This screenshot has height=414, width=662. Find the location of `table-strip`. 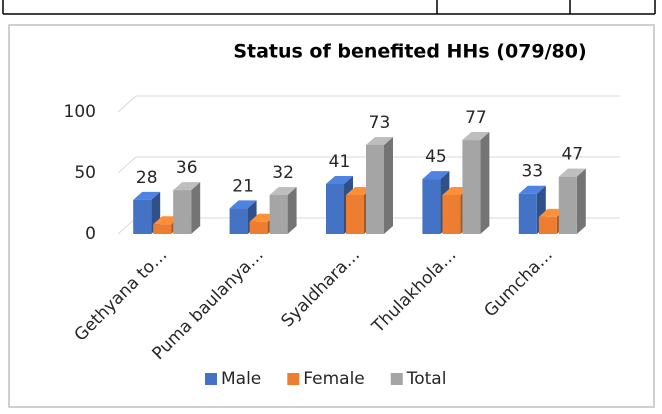

table-strip is located at coordinates (329, 7).